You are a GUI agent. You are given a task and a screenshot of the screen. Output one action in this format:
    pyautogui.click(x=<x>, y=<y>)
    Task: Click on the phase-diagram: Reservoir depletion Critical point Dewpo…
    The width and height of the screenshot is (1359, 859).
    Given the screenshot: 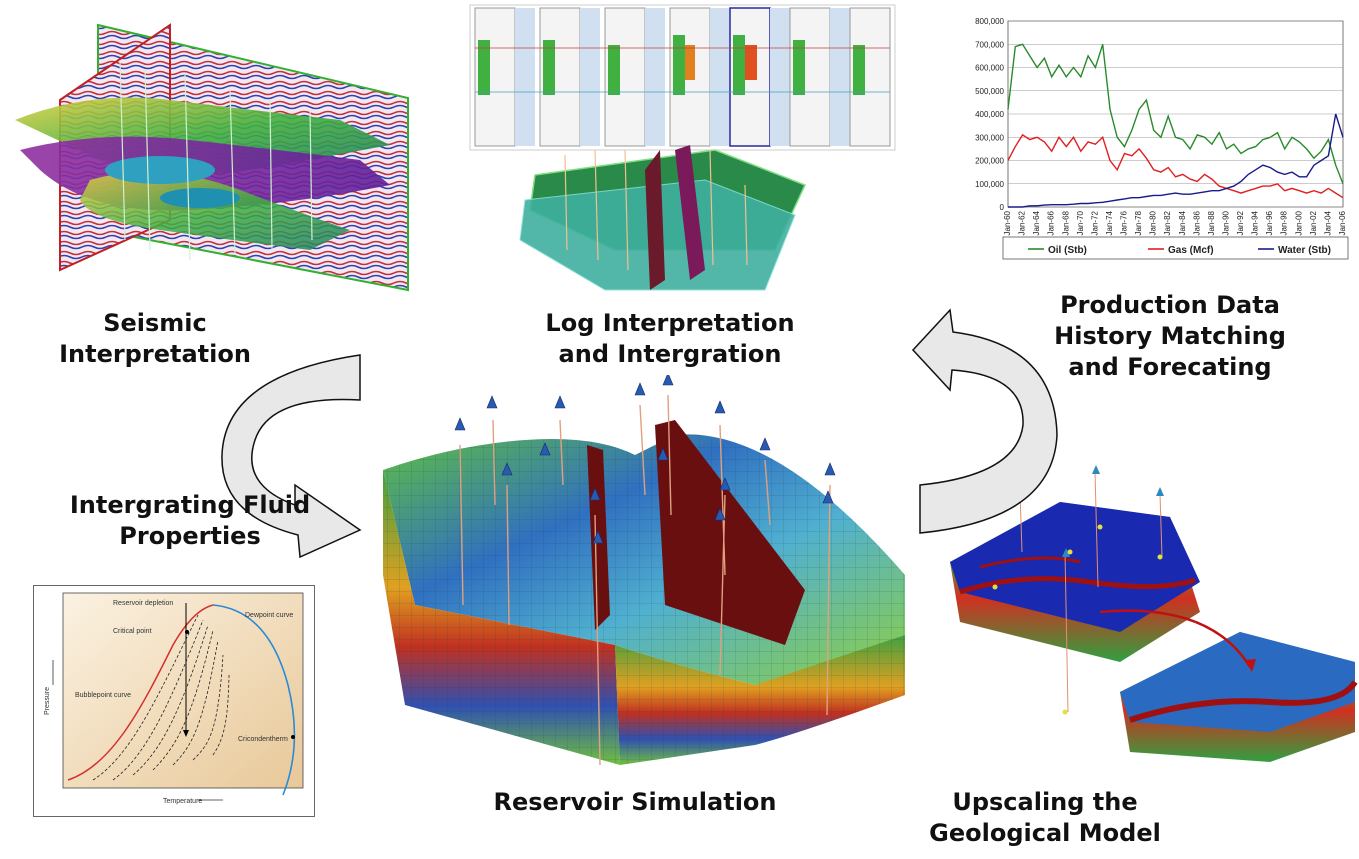 What is the action you would take?
    pyautogui.click(x=174, y=701)
    